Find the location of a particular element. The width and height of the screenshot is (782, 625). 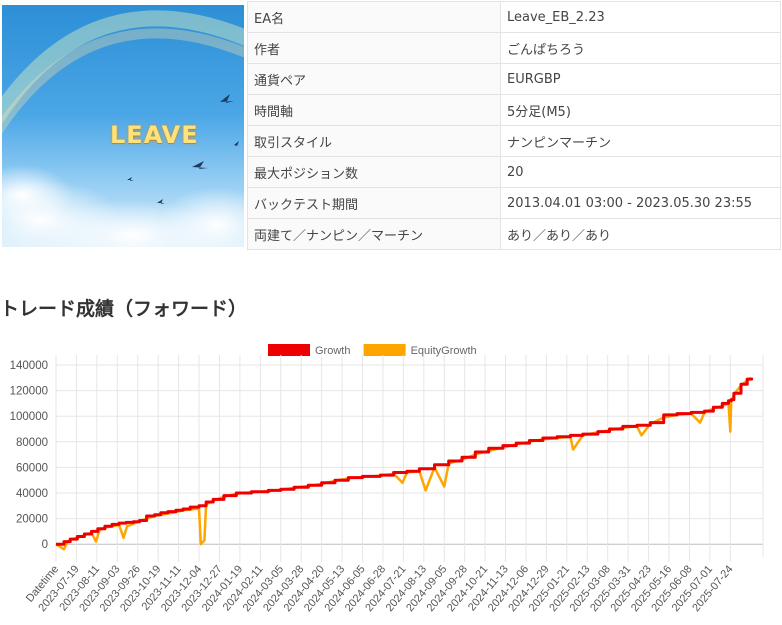

spec-key: 作者 is located at coordinates (374, 48).